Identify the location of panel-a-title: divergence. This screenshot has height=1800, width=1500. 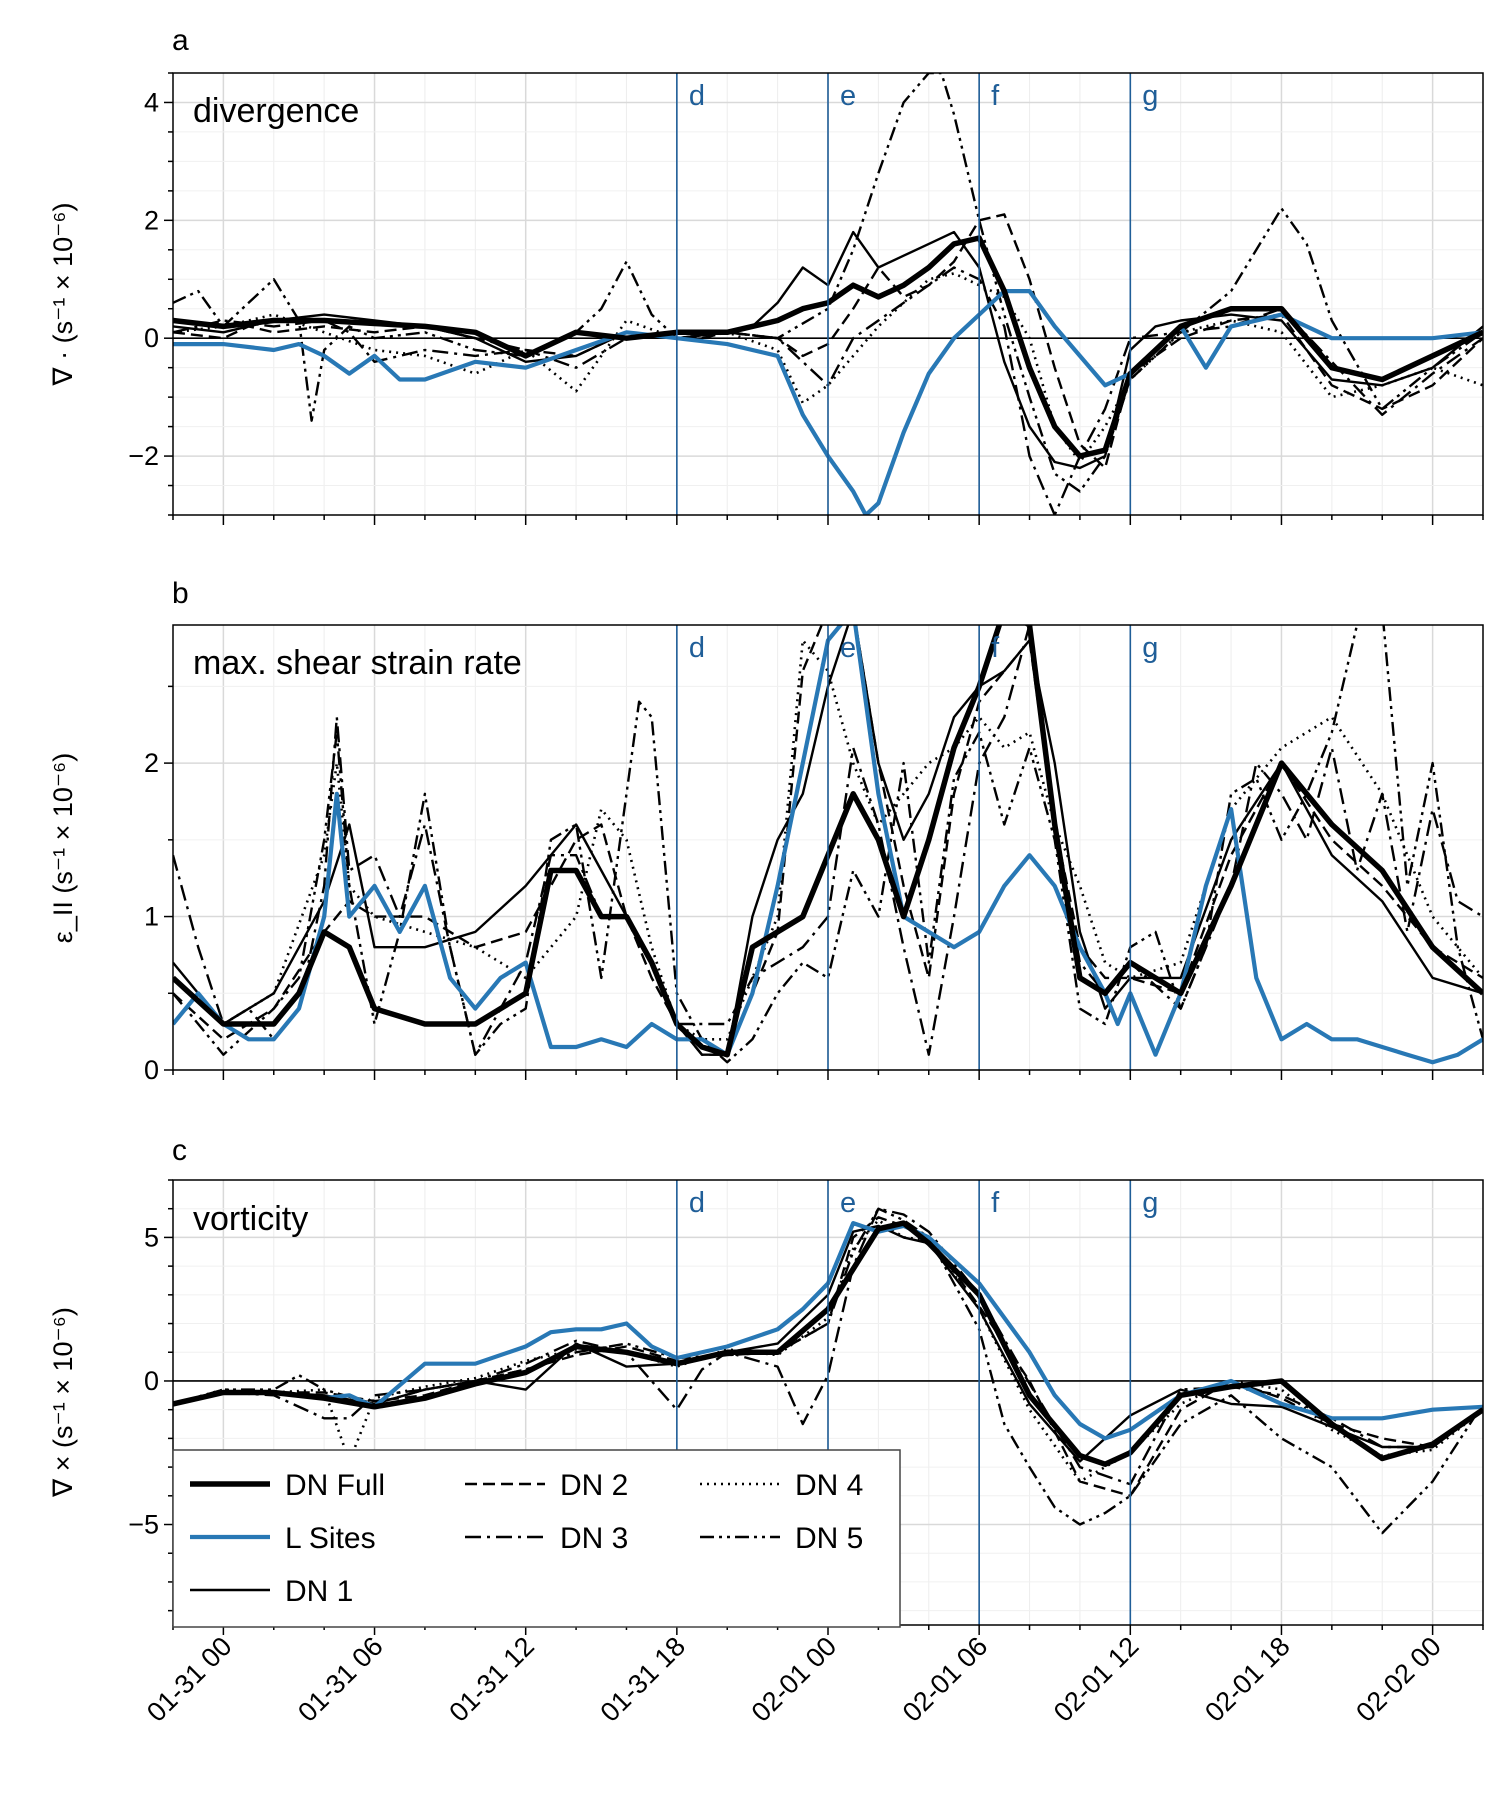
(276, 111).